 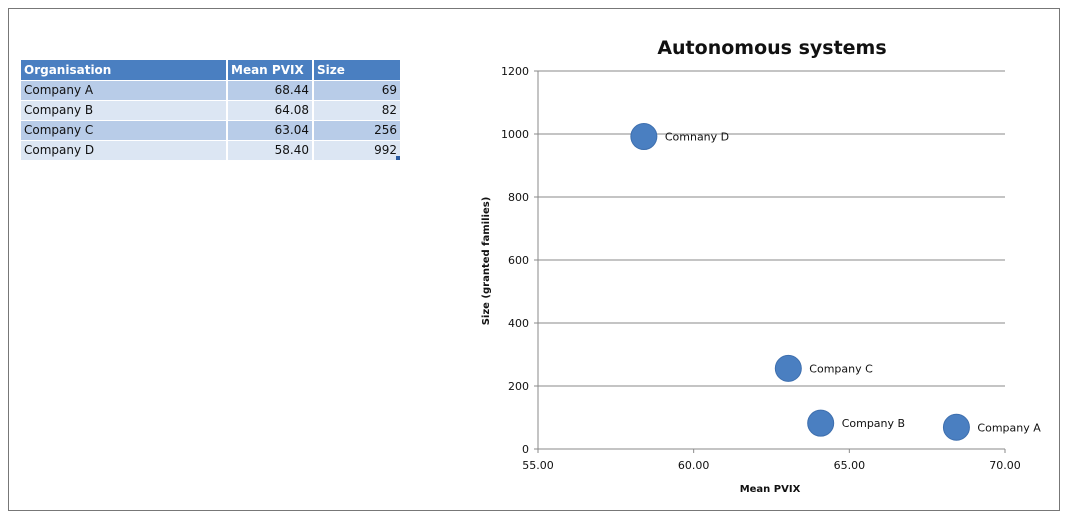 I want to click on cell-mean-pvix: 58.40, so click(x=270, y=150).